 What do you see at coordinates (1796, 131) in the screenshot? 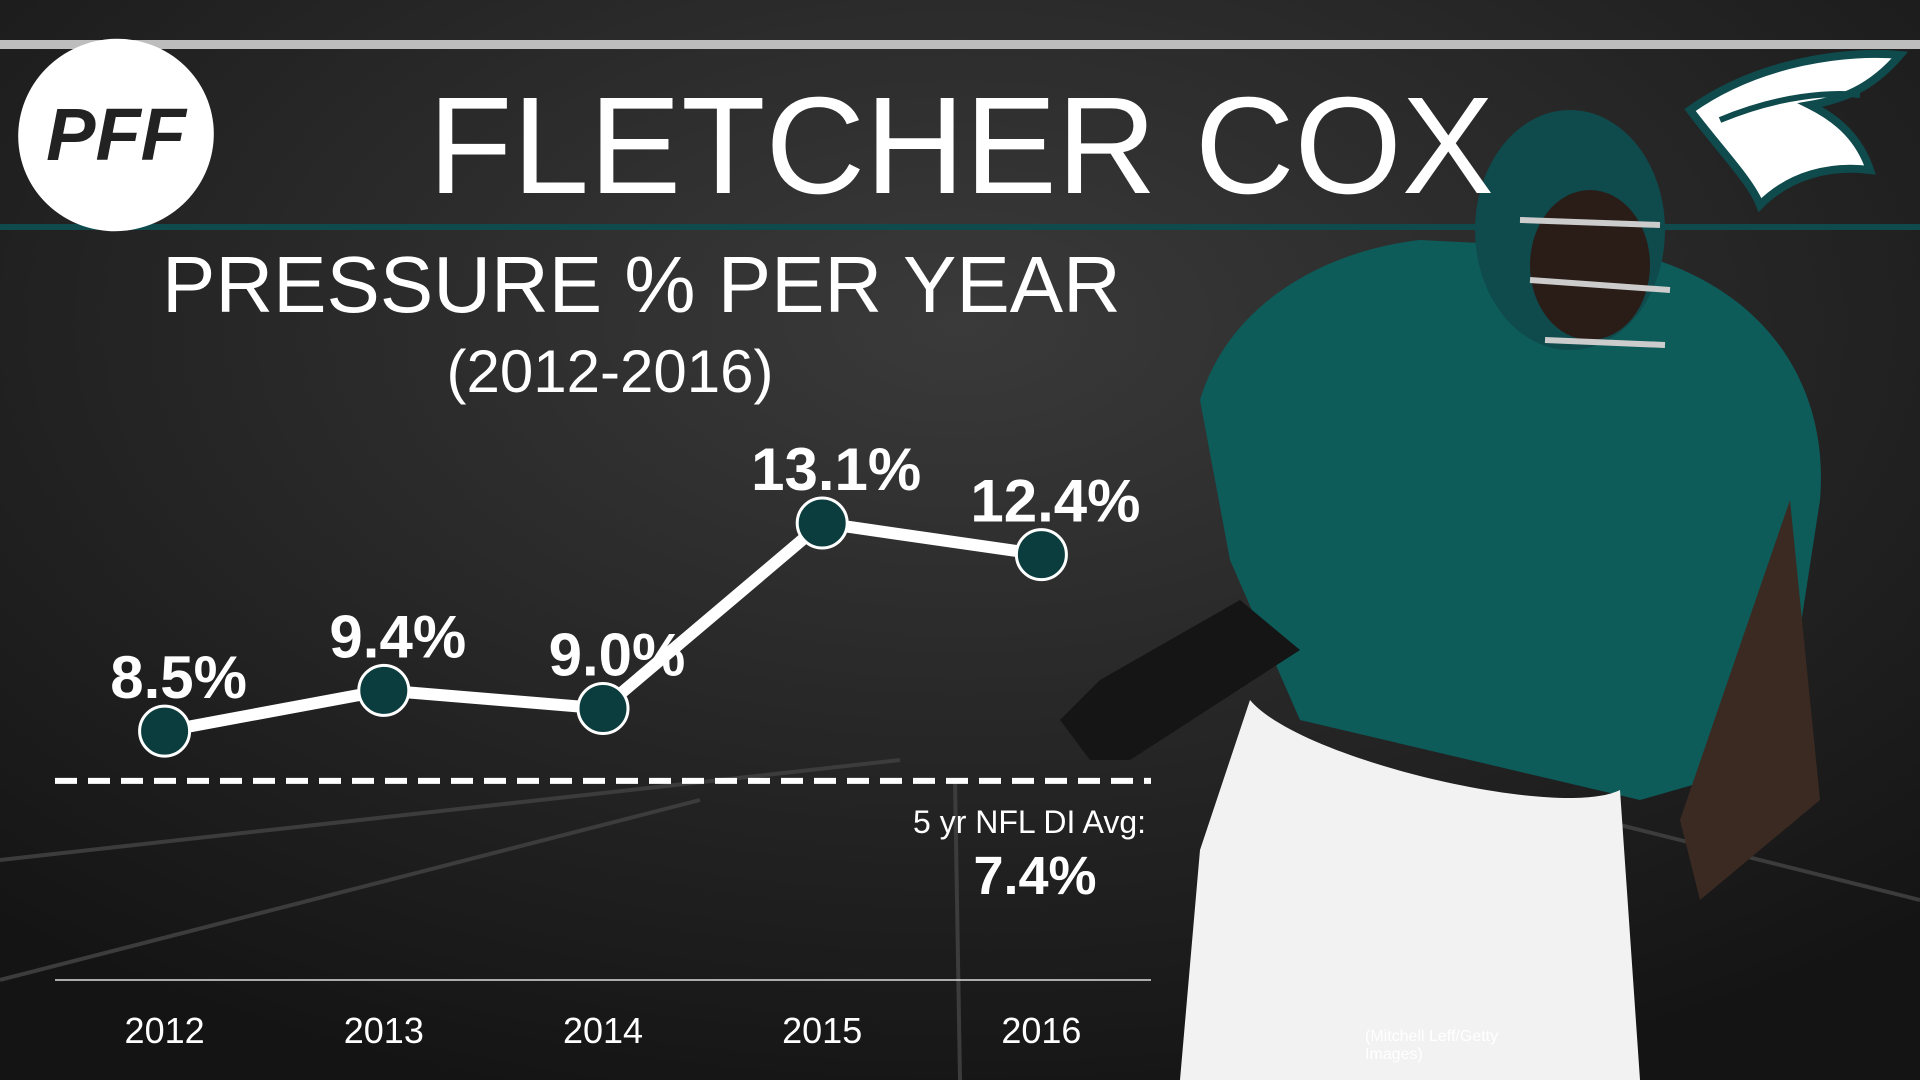
I see `eagle-logo` at bounding box center [1796, 131].